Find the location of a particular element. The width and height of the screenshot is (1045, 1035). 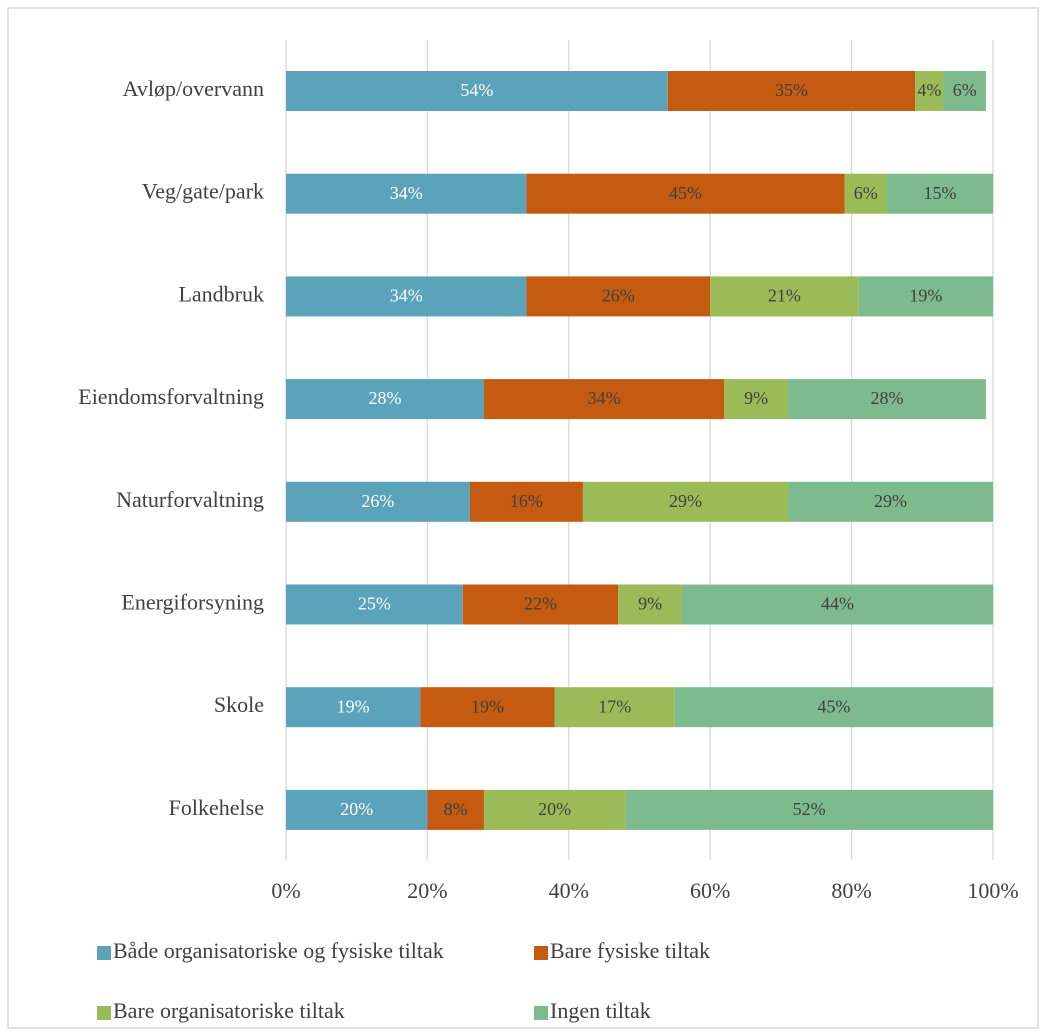

data-label: 35% is located at coordinates (791, 90).